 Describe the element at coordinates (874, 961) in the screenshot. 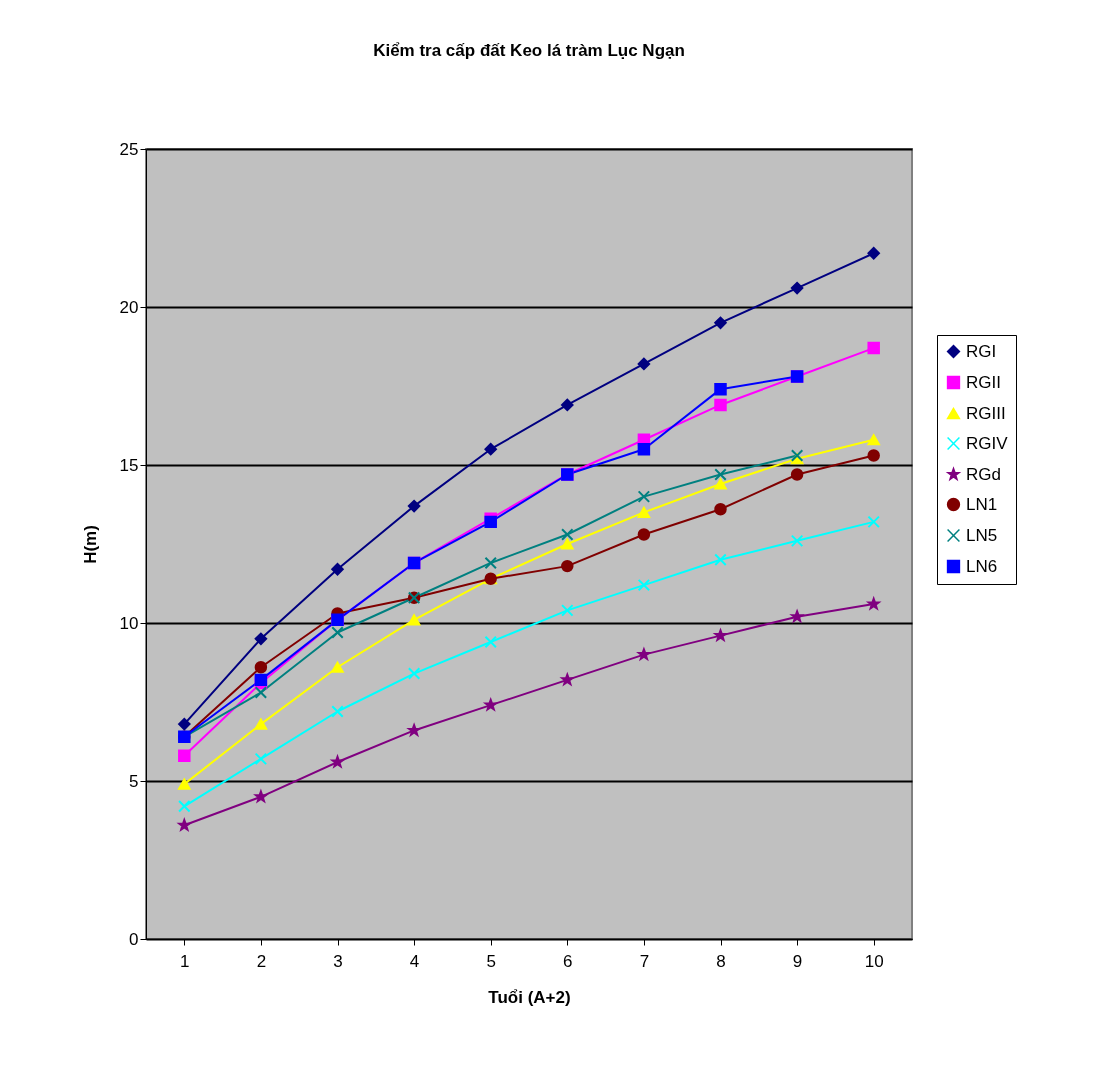

I see `x-tick-label: 10` at that location.